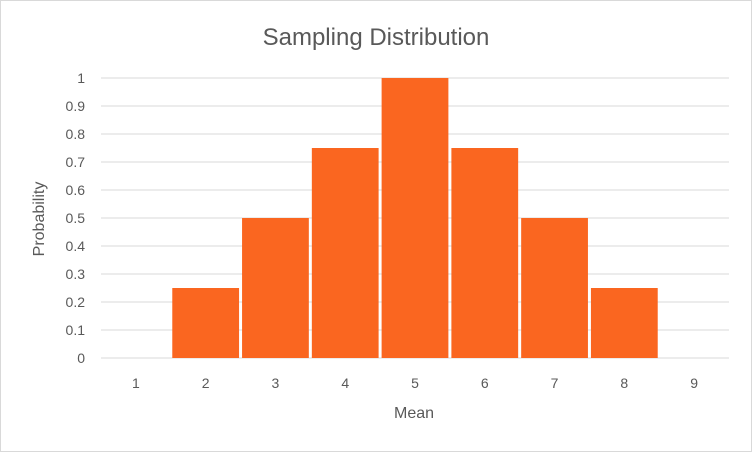 This screenshot has height=452, width=752. I want to click on x-tick-label: 5, so click(415, 383).